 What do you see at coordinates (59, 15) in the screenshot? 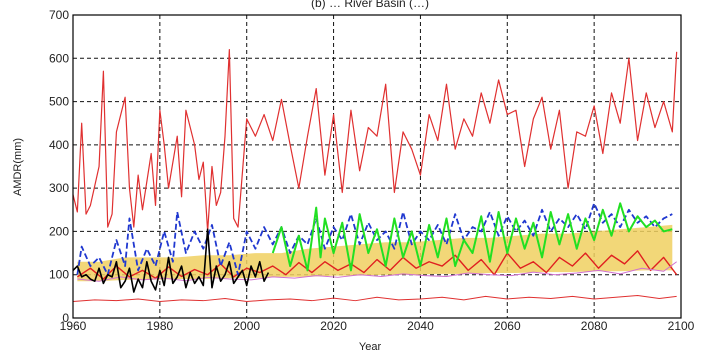
I see `y-tick-label: 700` at bounding box center [59, 15].